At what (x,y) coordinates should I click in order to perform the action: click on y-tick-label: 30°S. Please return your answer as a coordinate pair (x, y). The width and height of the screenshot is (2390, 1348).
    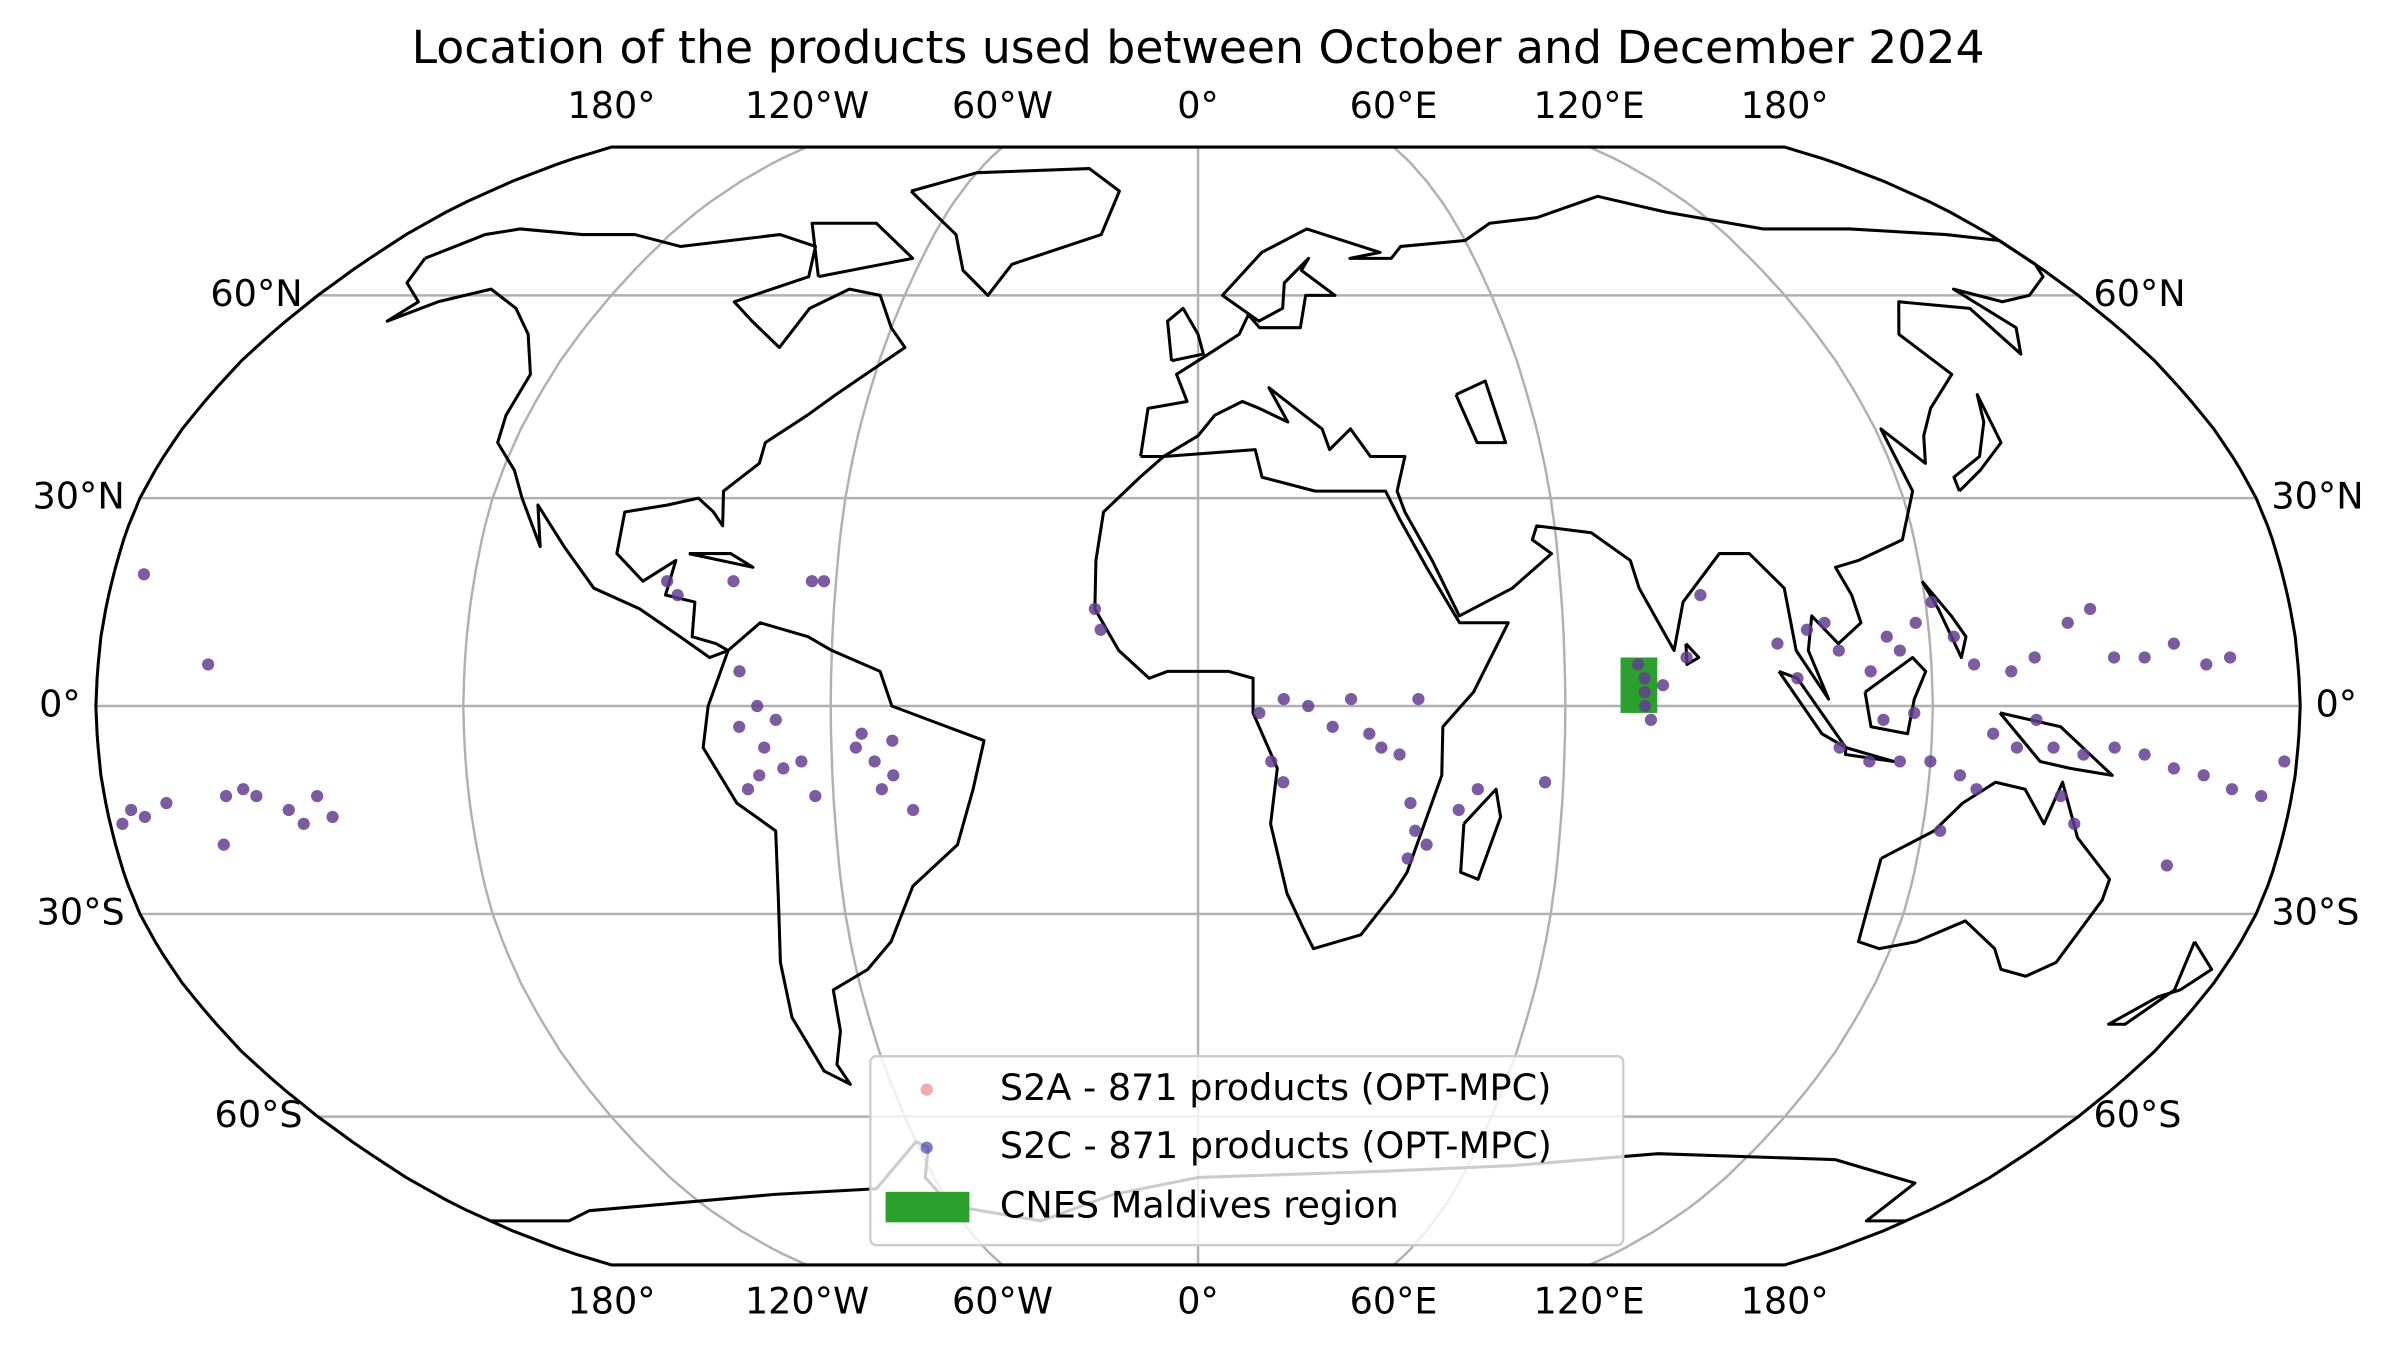
    Looking at the image, I should click on (81, 911).